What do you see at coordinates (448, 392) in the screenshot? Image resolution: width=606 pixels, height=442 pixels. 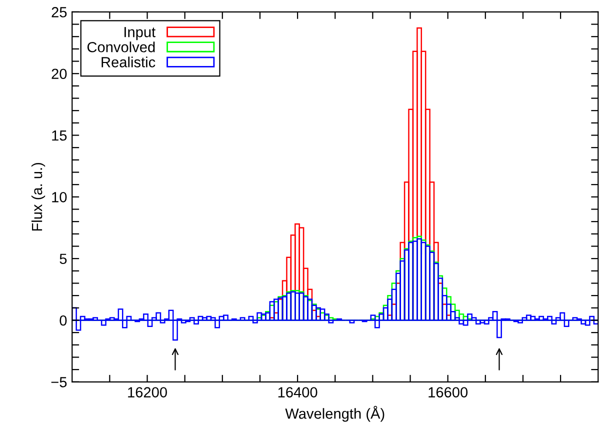 I see `x-tick-label: 16600` at bounding box center [448, 392].